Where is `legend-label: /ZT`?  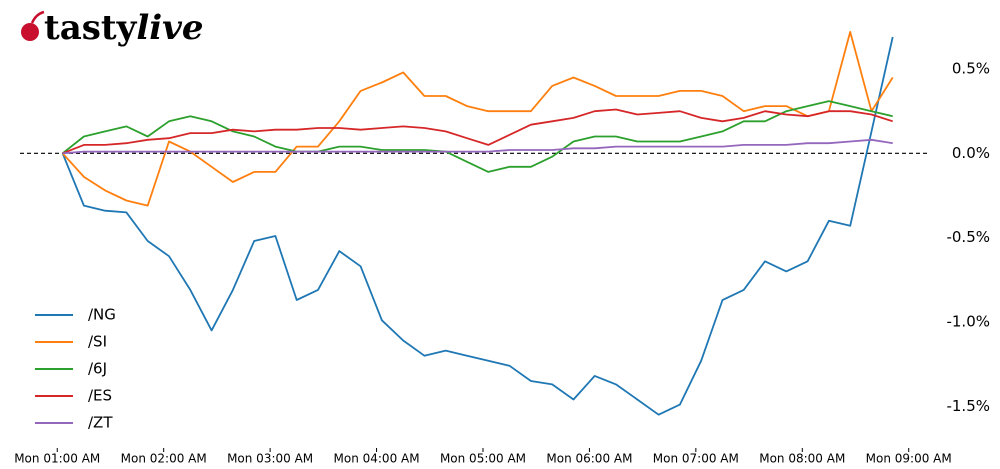
legend-label: /ZT is located at coordinates (100, 423).